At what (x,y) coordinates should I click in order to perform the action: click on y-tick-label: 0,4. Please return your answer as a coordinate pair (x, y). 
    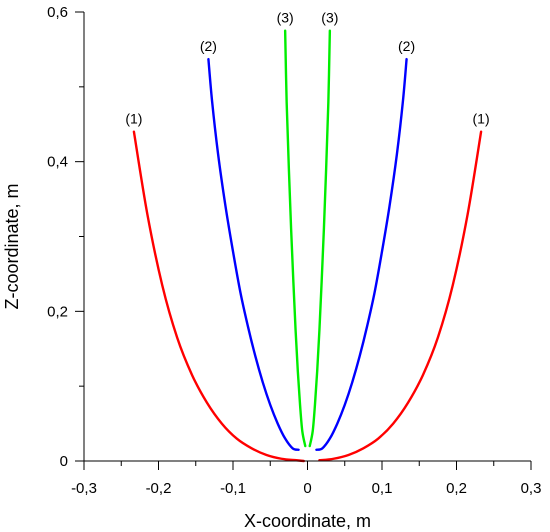
    Looking at the image, I should click on (57, 162).